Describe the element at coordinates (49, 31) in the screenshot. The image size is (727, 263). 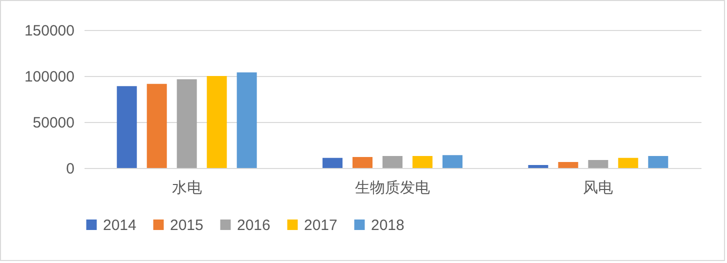
I see `y-tick-label: 150000` at that location.